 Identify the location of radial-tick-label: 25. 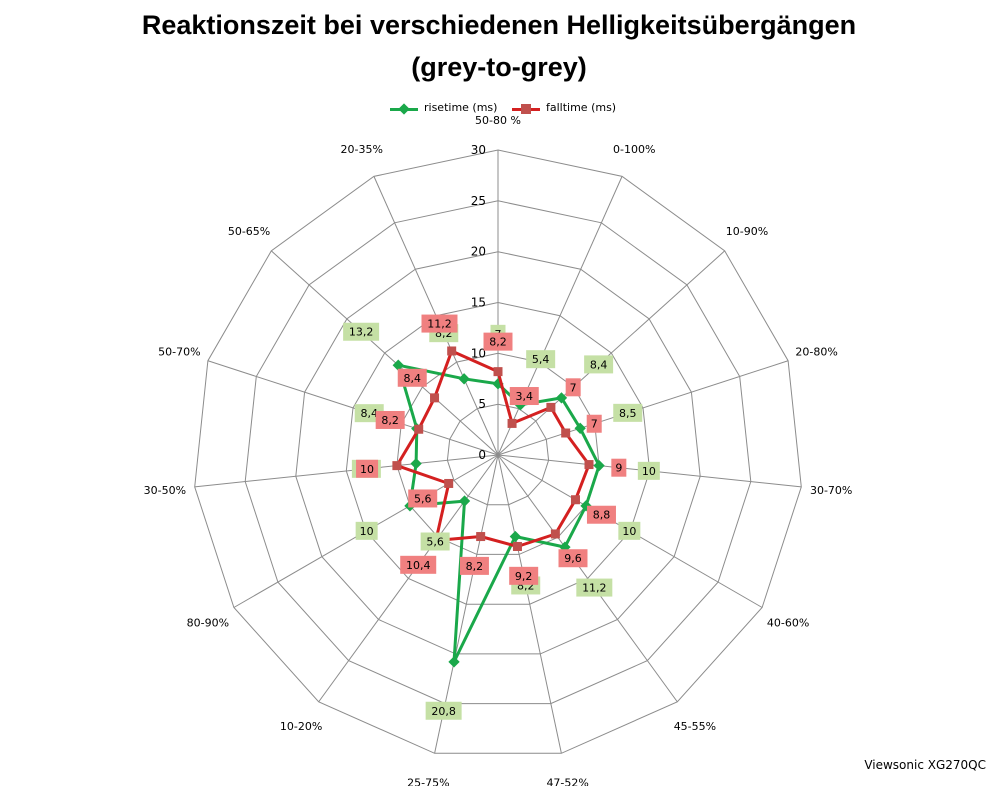
(478, 201).